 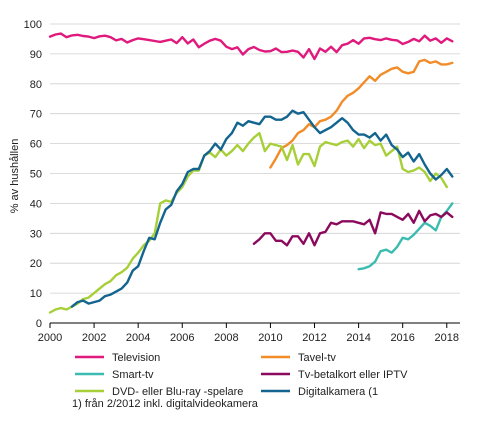 What do you see at coordinates (33, 25) in the screenshot?
I see `y-tick-label: 100` at bounding box center [33, 25].